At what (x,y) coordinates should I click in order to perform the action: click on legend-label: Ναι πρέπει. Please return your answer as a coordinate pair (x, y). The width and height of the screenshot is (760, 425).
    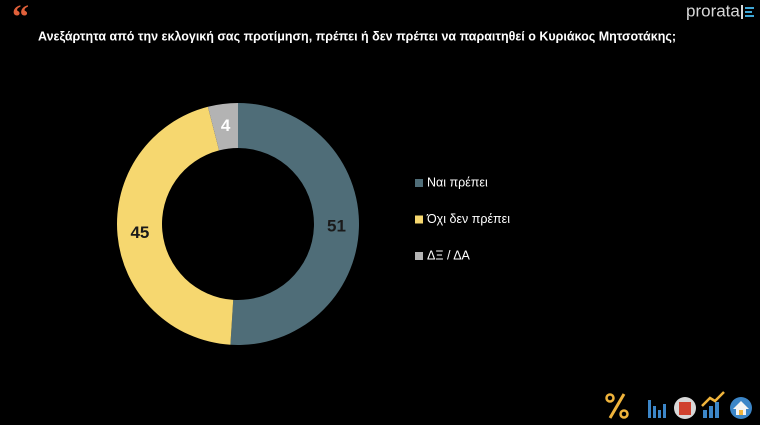
    Looking at the image, I should click on (457, 182).